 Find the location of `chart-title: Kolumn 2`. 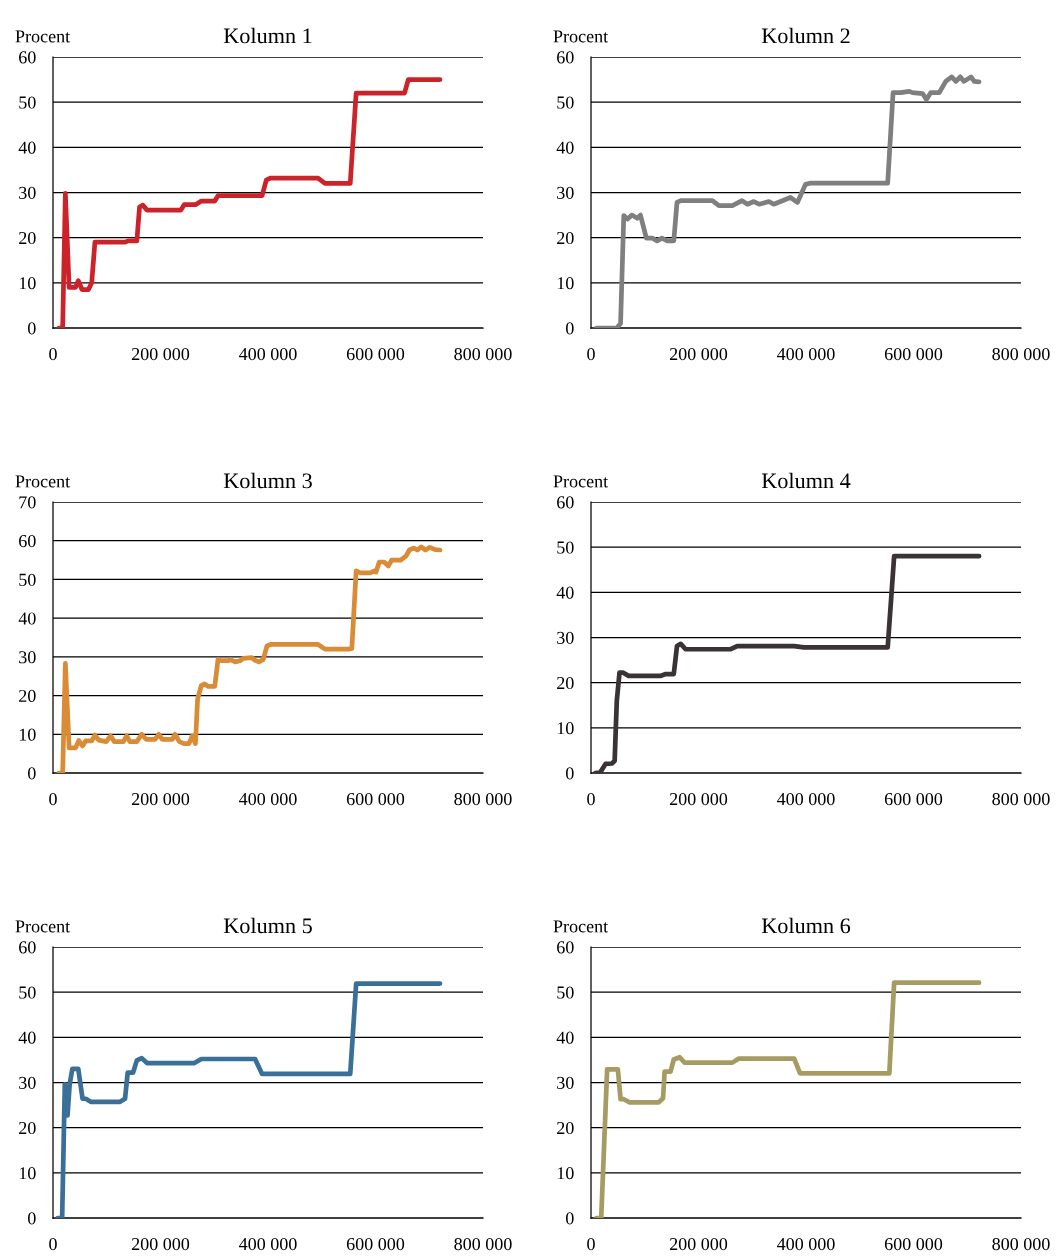

chart-title: Kolumn 2 is located at coordinates (805, 35).